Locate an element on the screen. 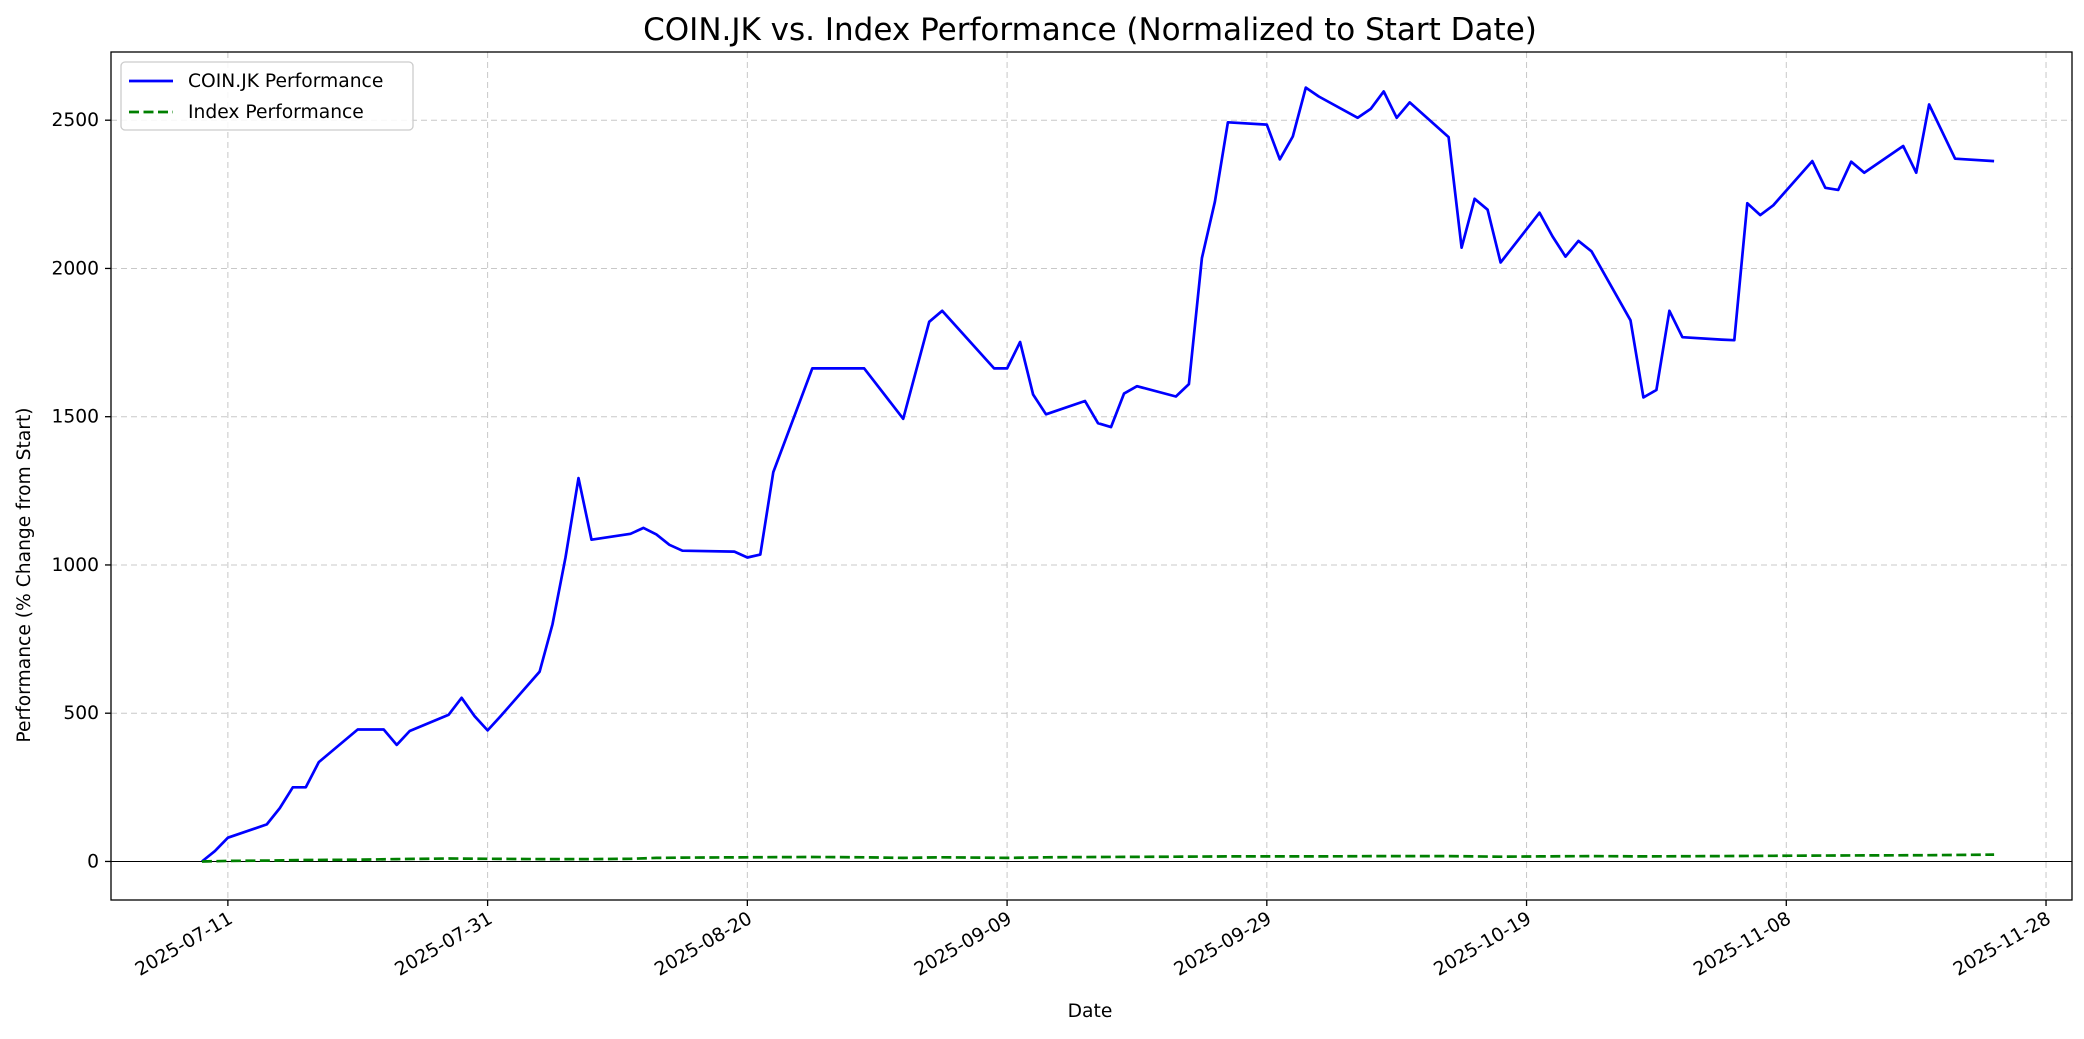 This screenshot has width=2084, height=1039. y-axis: 0 500 1000 1500 2000 2500 is located at coordinates (81, 491).